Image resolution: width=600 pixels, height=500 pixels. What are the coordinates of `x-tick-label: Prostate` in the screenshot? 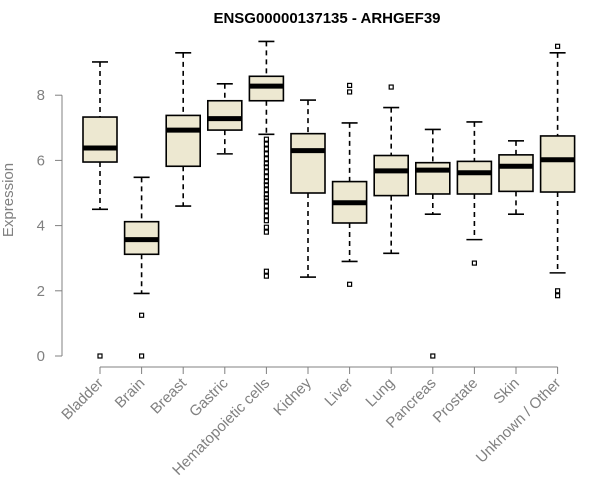 It's located at (456, 401).